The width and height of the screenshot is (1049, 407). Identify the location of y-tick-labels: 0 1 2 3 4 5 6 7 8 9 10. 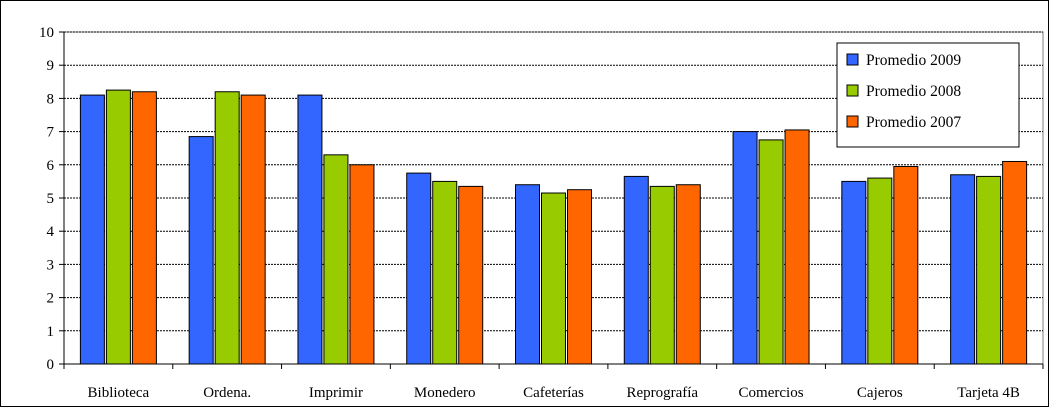
(47, 199).